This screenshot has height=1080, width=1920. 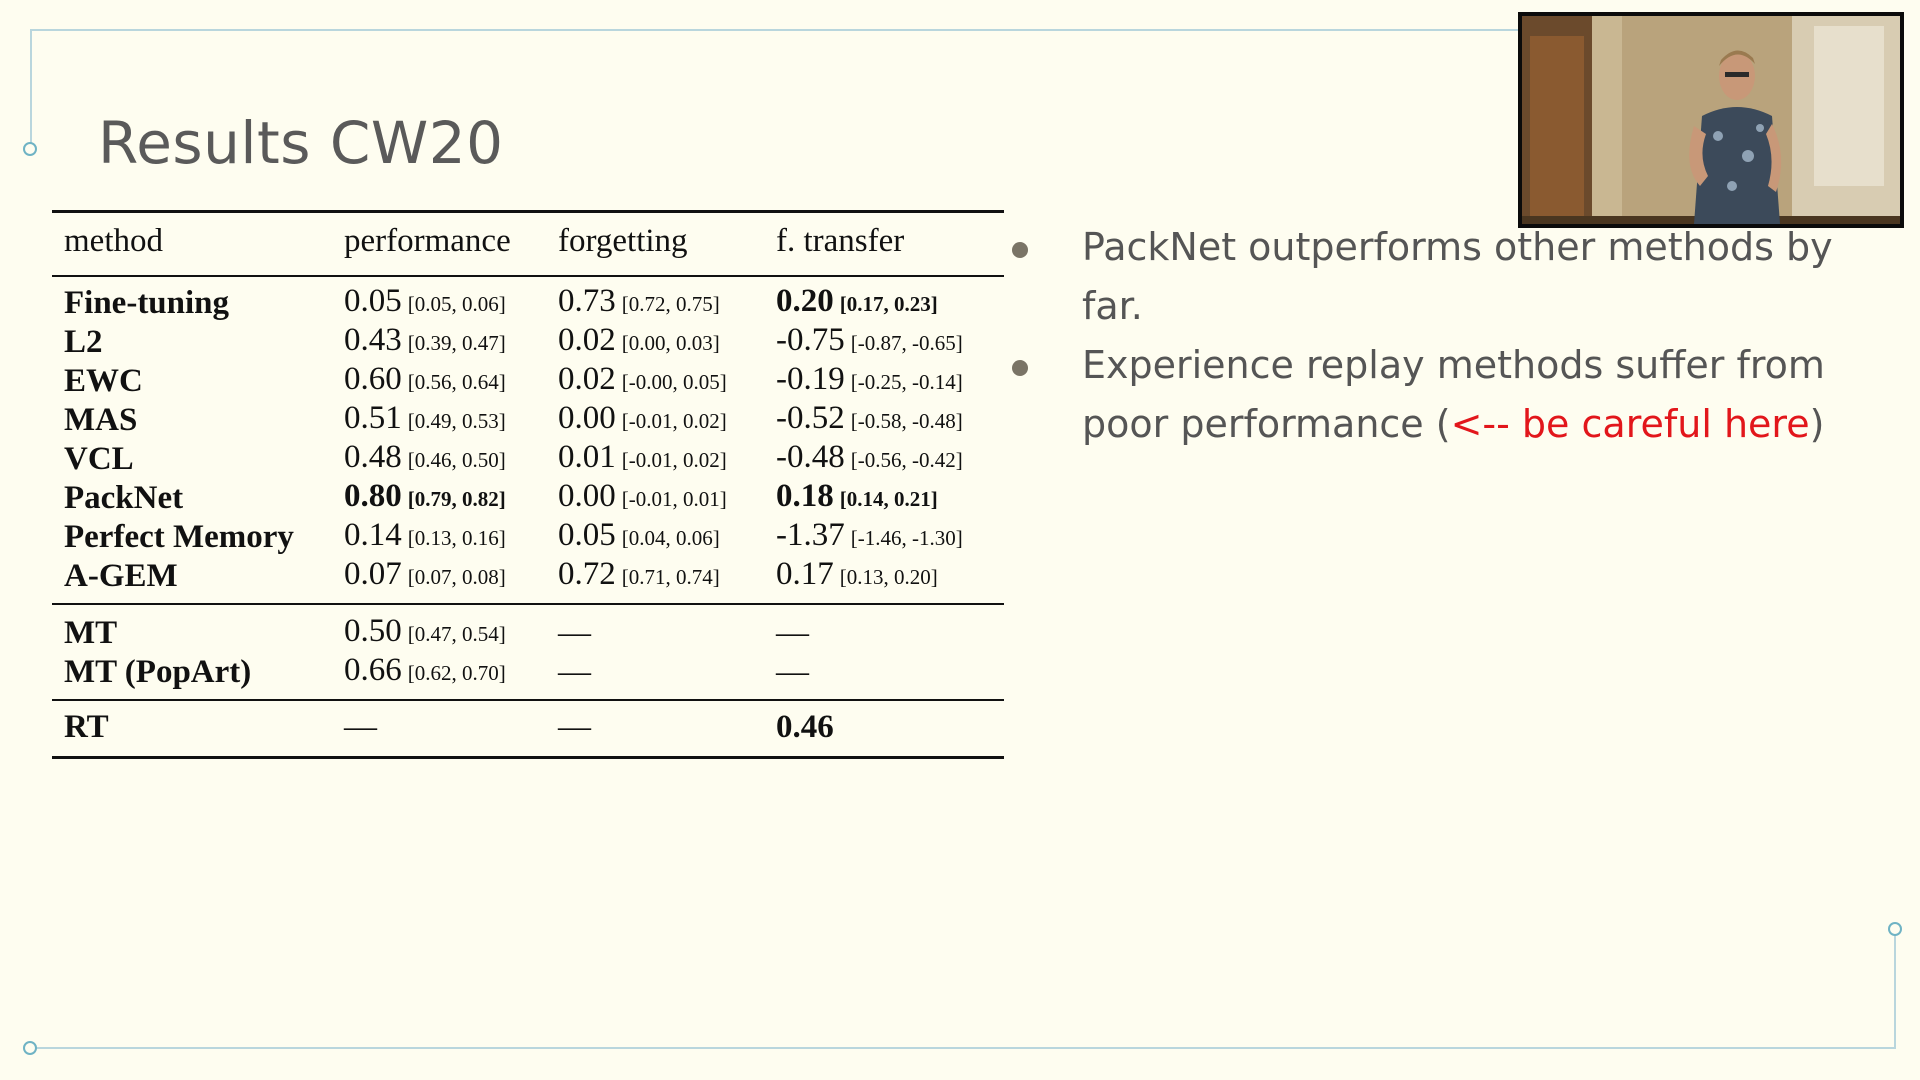 I want to click on forgetting-cell: 0.72 [0.71, 0.74], so click(x=639, y=574).